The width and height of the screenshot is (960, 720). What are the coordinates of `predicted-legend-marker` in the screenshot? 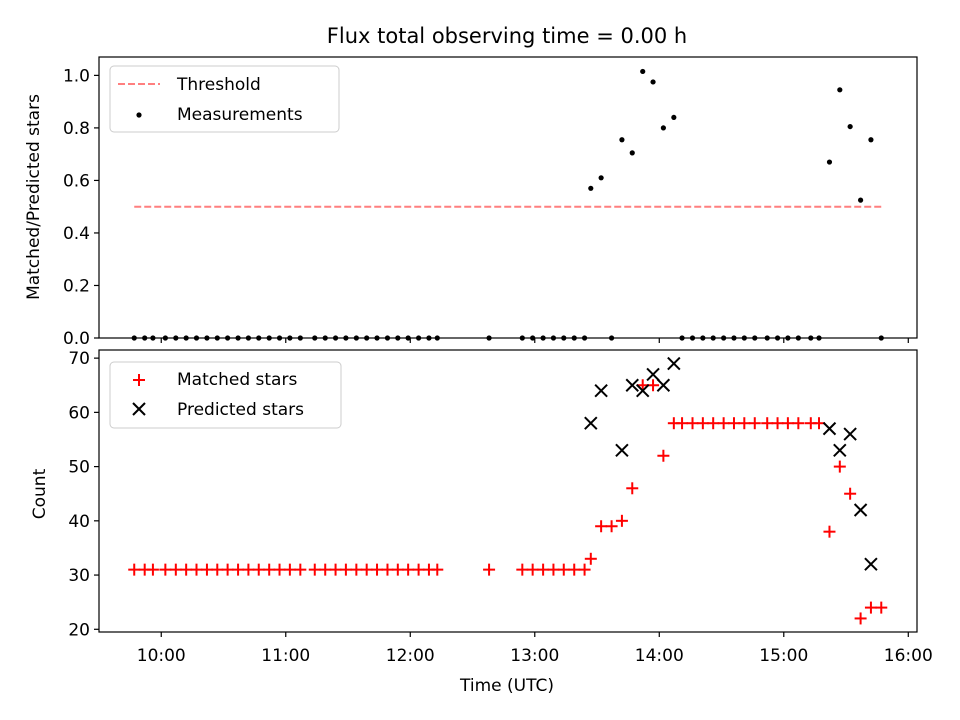 It's located at (139, 409).